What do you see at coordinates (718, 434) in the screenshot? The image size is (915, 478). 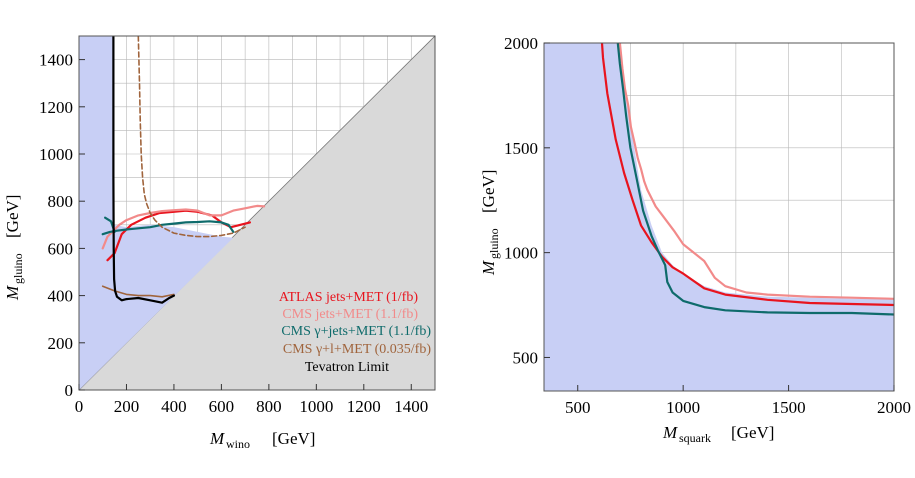 I see `right-x-axis-label: M squark [GeV]` at bounding box center [718, 434].